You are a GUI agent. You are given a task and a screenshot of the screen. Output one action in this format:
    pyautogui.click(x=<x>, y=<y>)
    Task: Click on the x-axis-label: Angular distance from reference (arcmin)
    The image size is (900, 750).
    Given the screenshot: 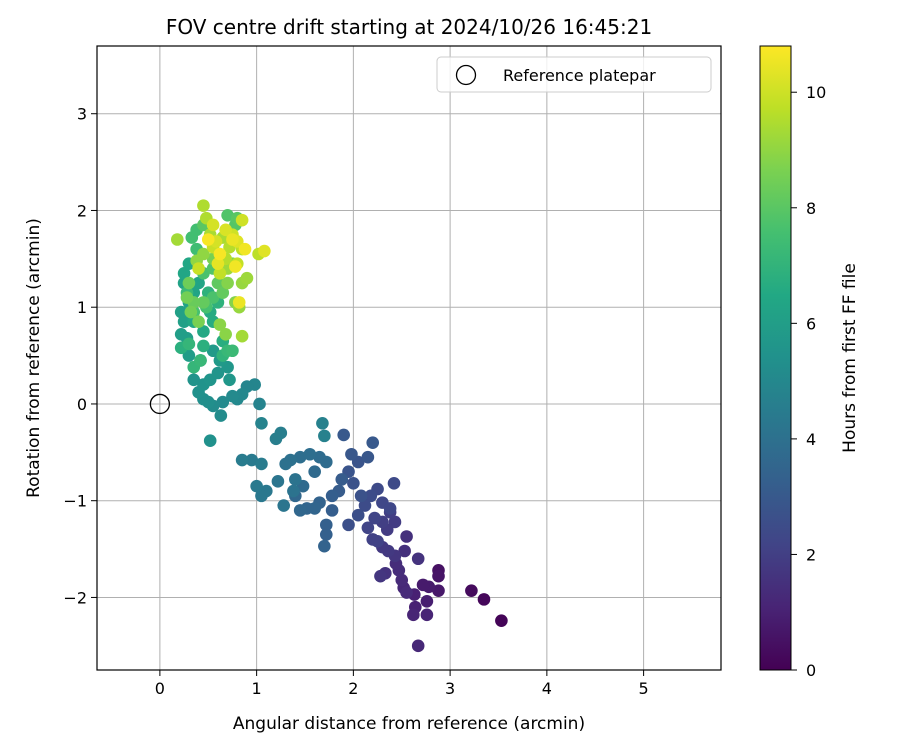 What is the action you would take?
    pyautogui.click(x=409, y=724)
    